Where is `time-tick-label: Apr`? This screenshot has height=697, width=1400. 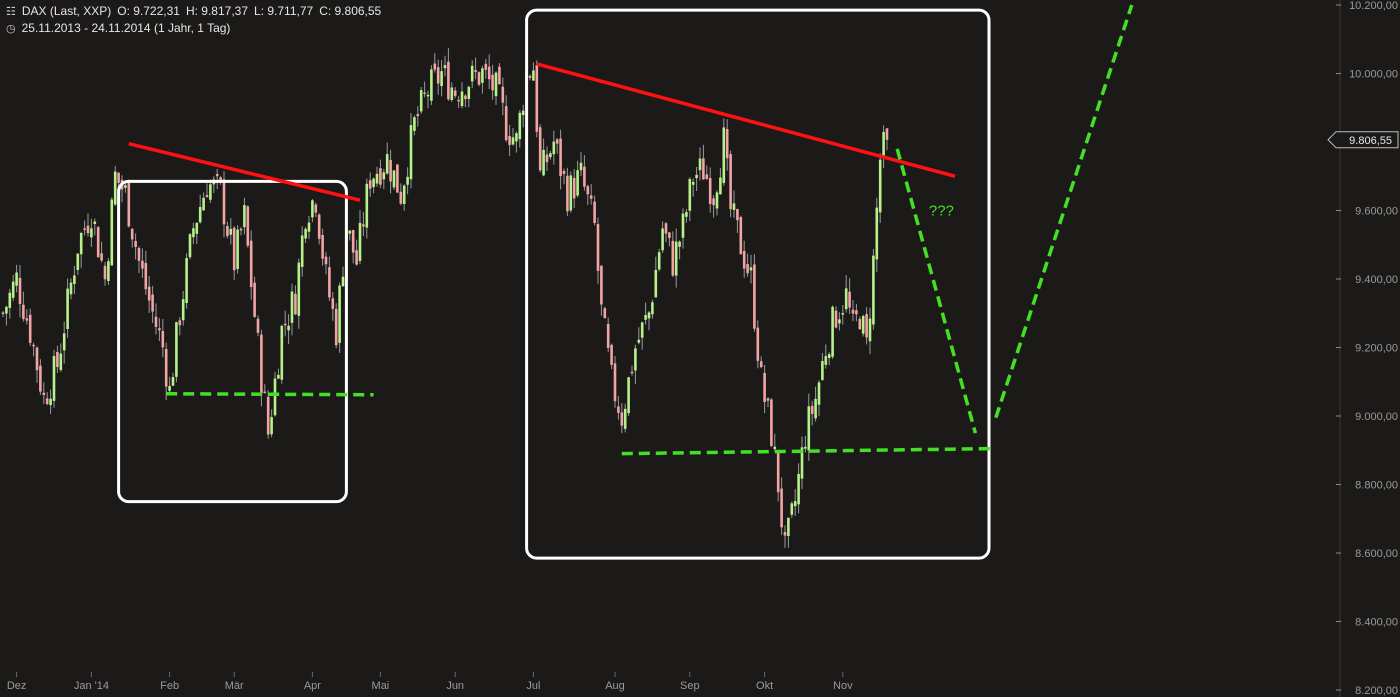 time-tick-label: Apr is located at coordinates (312, 686).